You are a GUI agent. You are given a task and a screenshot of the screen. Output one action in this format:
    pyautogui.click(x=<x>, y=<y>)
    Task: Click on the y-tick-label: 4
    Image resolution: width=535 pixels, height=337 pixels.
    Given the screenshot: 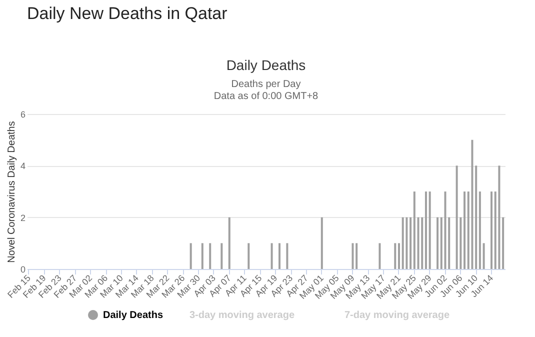 What is the action you would take?
    pyautogui.click(x=23, y=166)
    